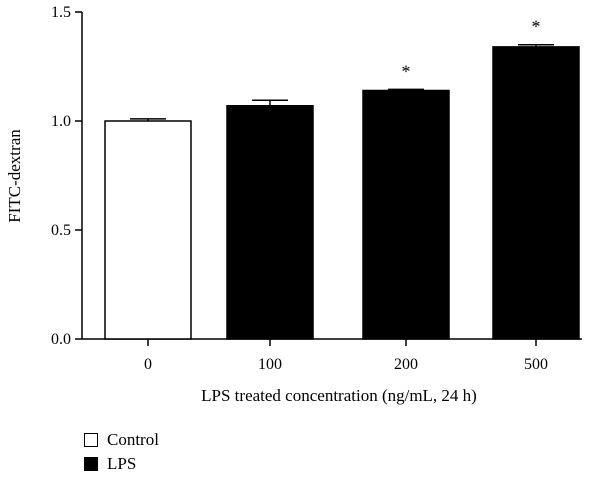 The height and width of the screenshot is (479, 600). Describe the element at coordinates (406, 364) in the screenshot. I see `x-tick-label: 200` at that location.